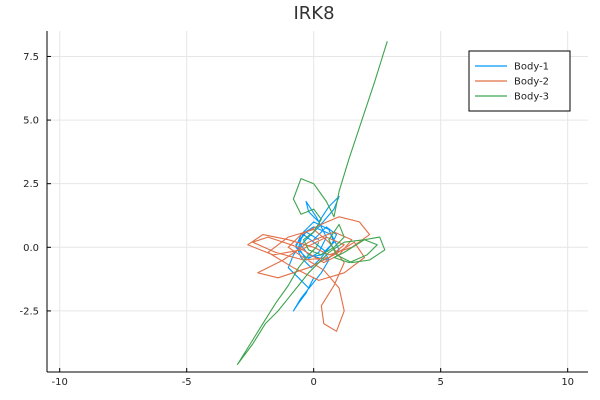 This screenshot has height=400, width=600. I want to click on legend: Body-1 Body-2 Body-3, so click(519, 81).